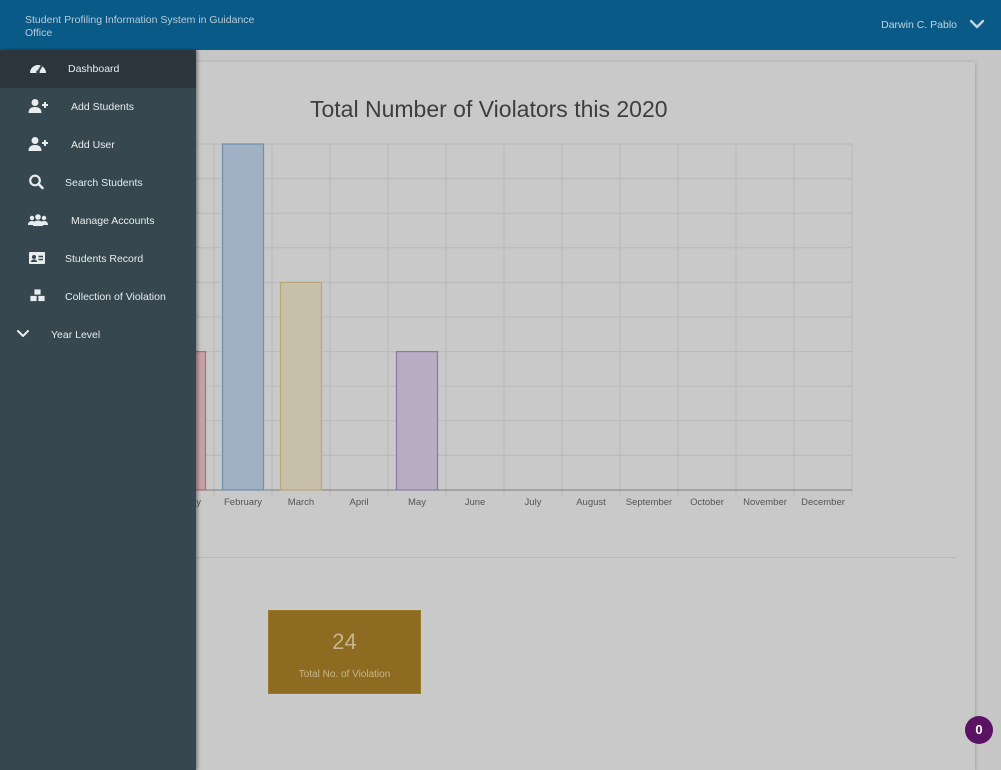  What do you see at coordinates (36, 182) in the screenshot?
I see `search-icon` at bounding box center [36, 182].